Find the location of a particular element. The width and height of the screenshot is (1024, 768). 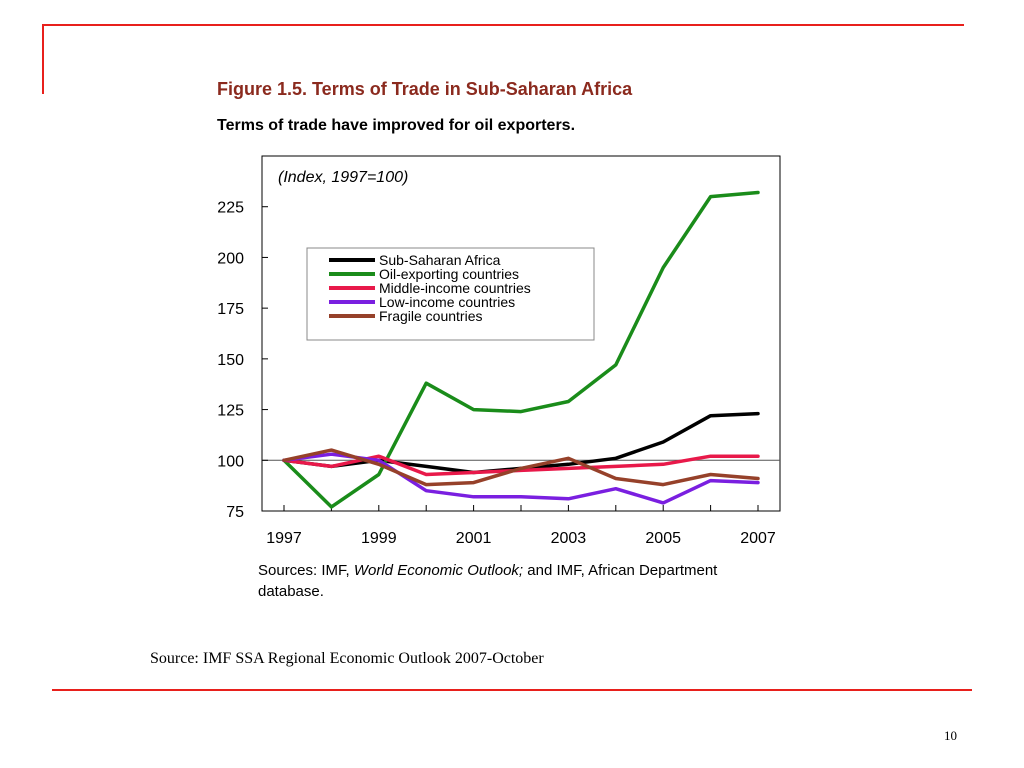

y-tick-label: 75 is located at coordinates (235, 512).